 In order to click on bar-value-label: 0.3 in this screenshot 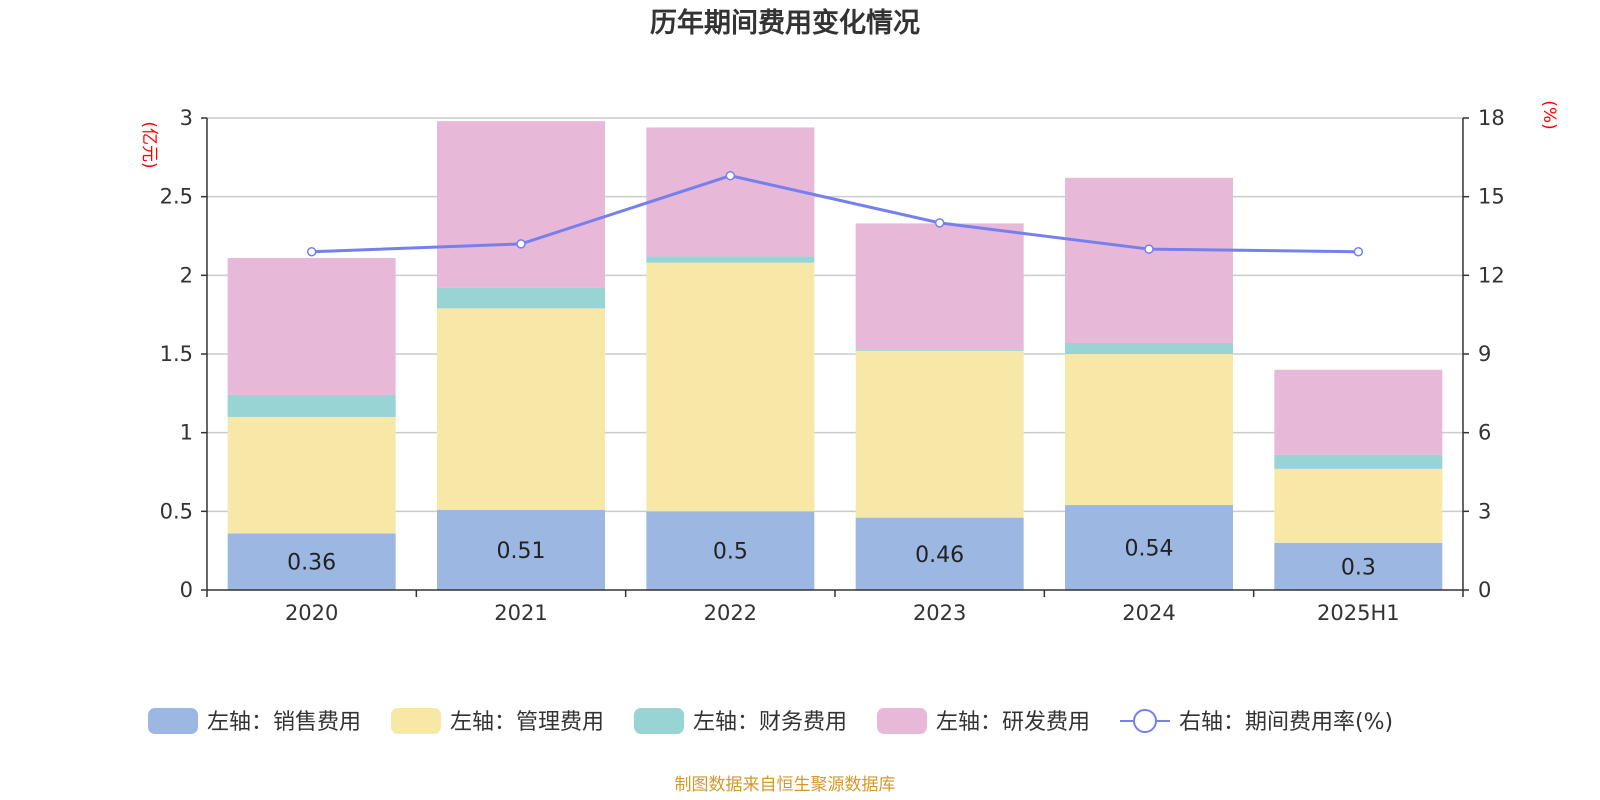, I will do `click(1358, 567)`.